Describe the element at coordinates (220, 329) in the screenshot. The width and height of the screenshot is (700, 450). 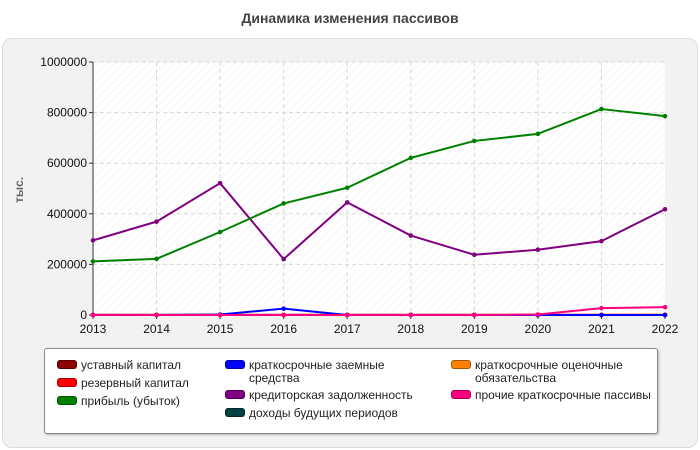
I see `x-tick-label: 2015` at that location.